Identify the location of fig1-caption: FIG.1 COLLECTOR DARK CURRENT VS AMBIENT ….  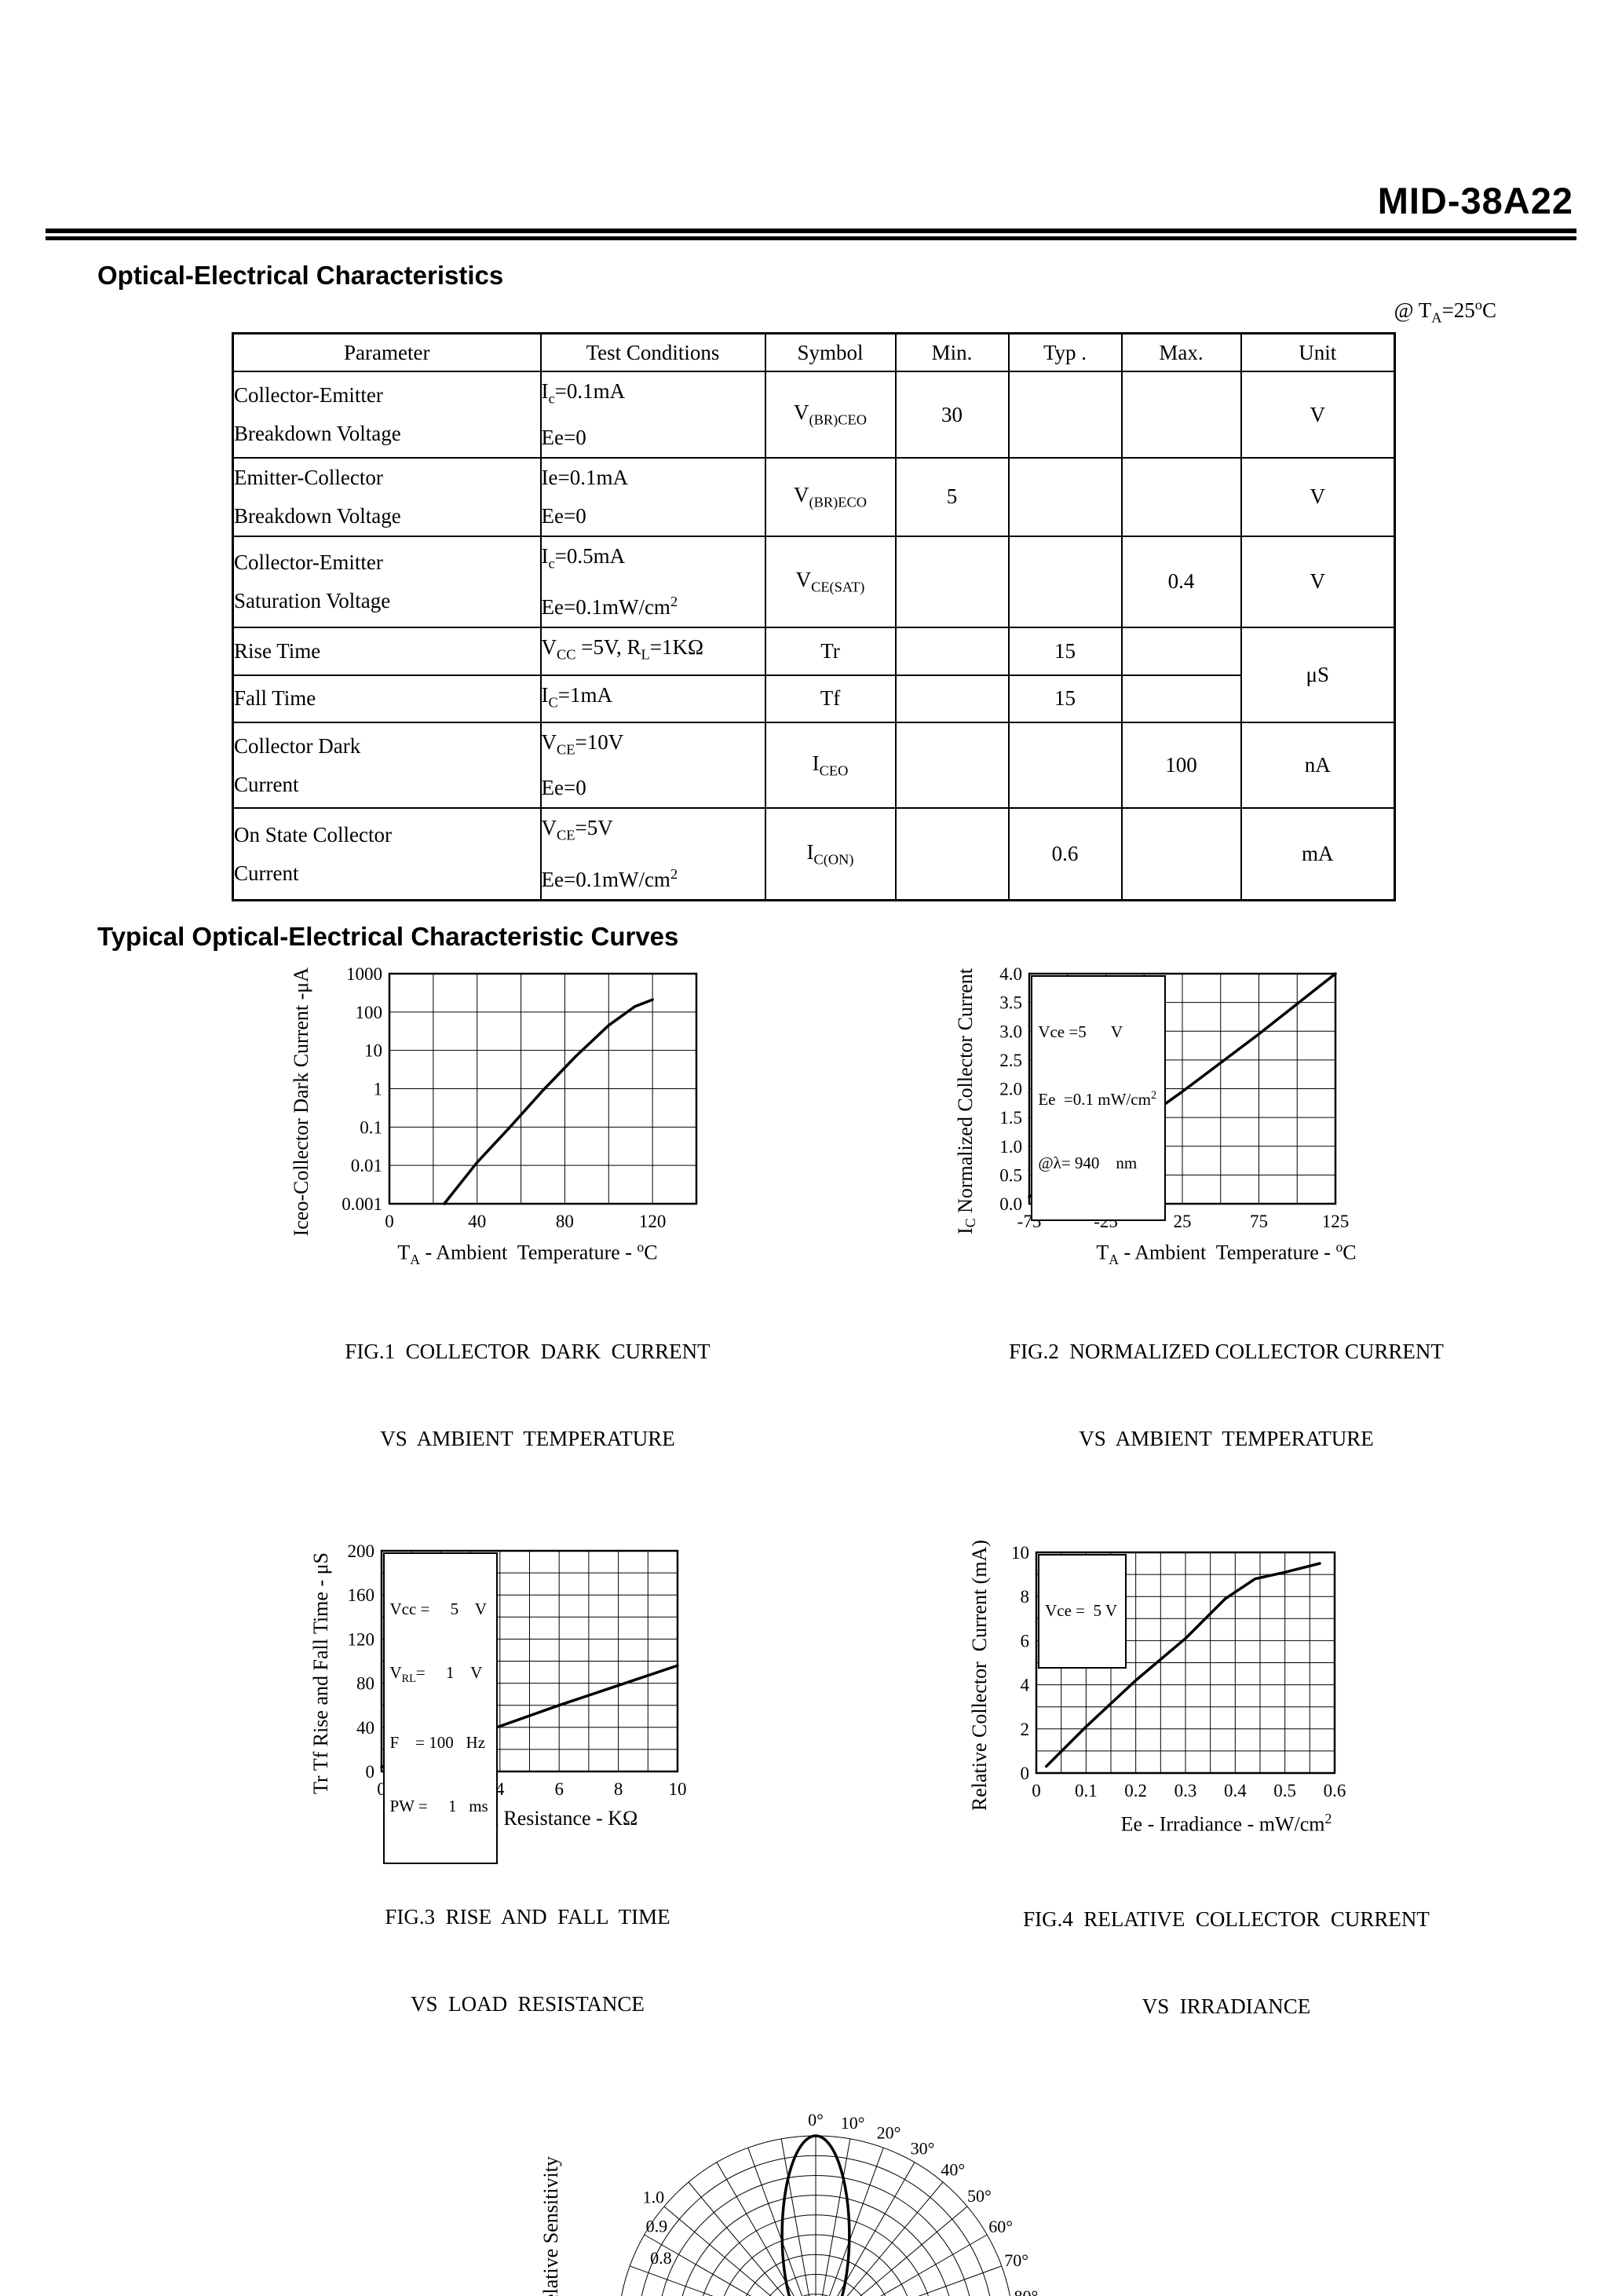
(500, 1395).